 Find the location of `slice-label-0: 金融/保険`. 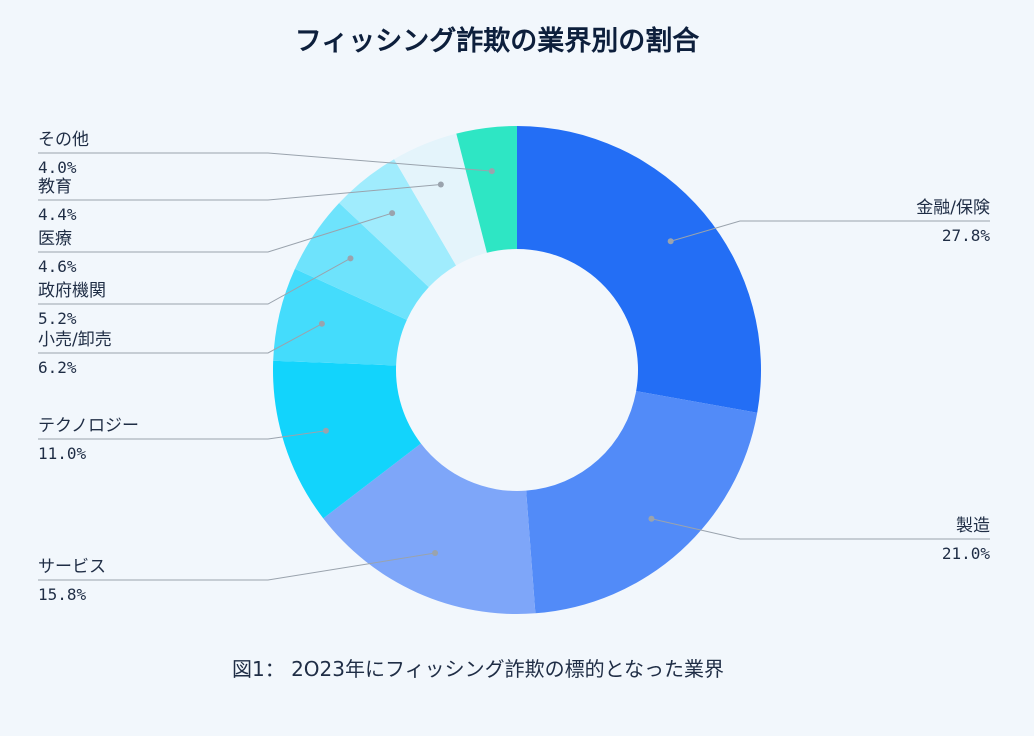

slice-label-0: 金融/保険 is located at coordinates (953, 208).